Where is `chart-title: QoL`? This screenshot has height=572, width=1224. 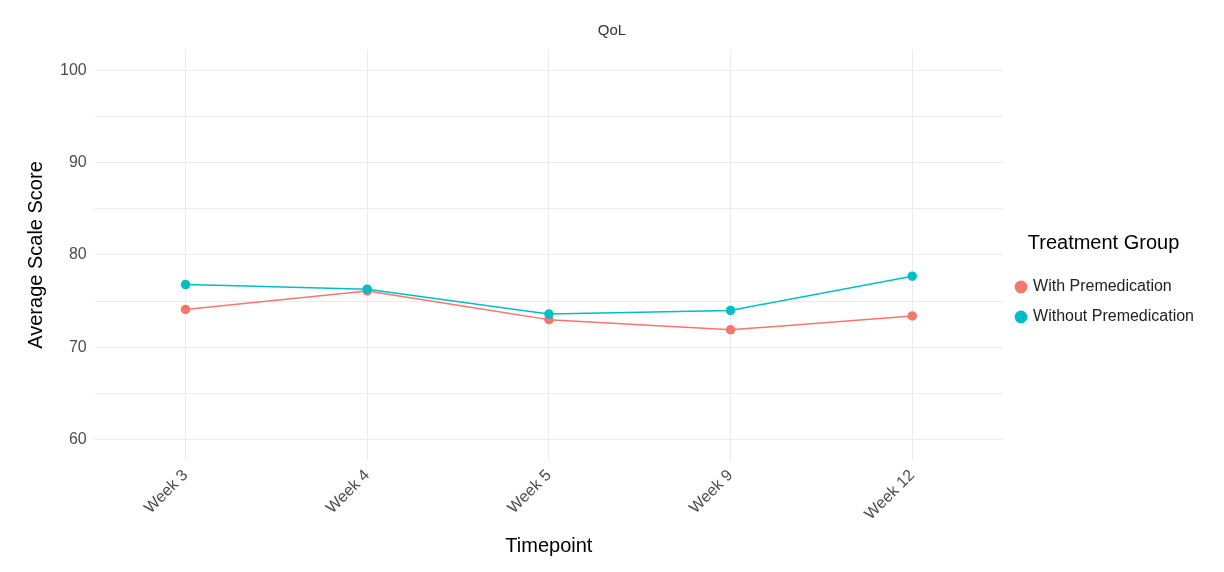
chart-title: QoL is located at coordinates (612, 30).